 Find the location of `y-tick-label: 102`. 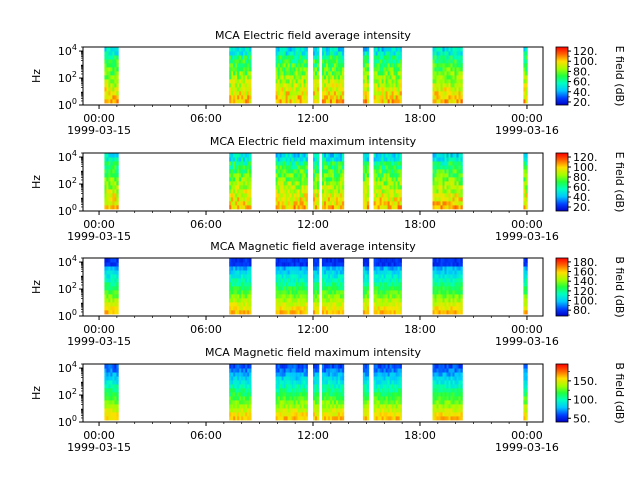

y-tick-label: 102 is located at coordinates (67, 77).